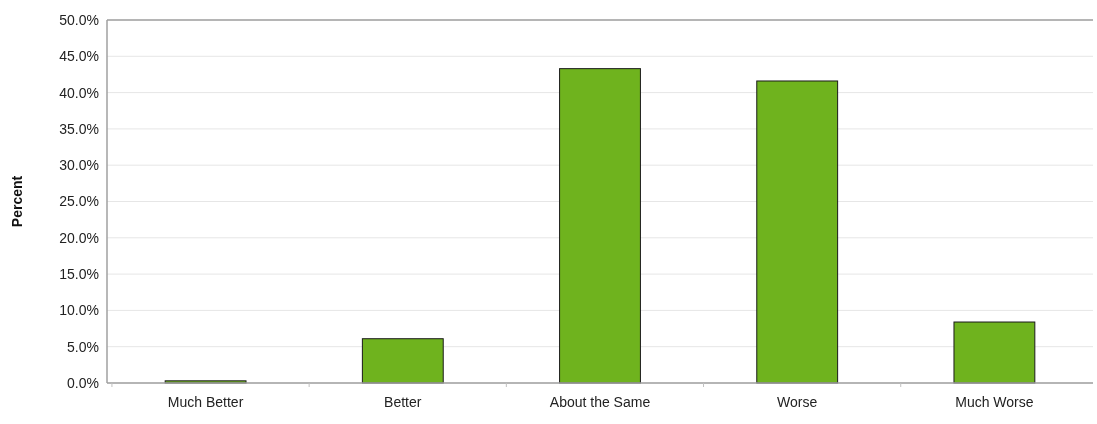 This screenshot has height=424, width=1097. What do you see at coordinates (83, 382) in the screenshot?
I see `y-tick-label: 0.0%` at bounding box center [83, 382].